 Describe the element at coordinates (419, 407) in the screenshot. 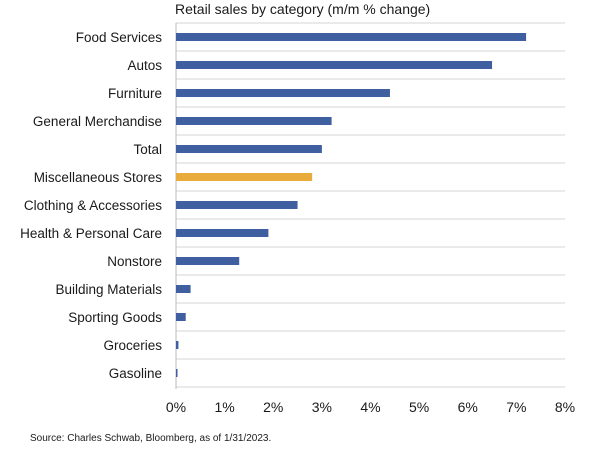

I see `x-tick-label: 5%` at that location.